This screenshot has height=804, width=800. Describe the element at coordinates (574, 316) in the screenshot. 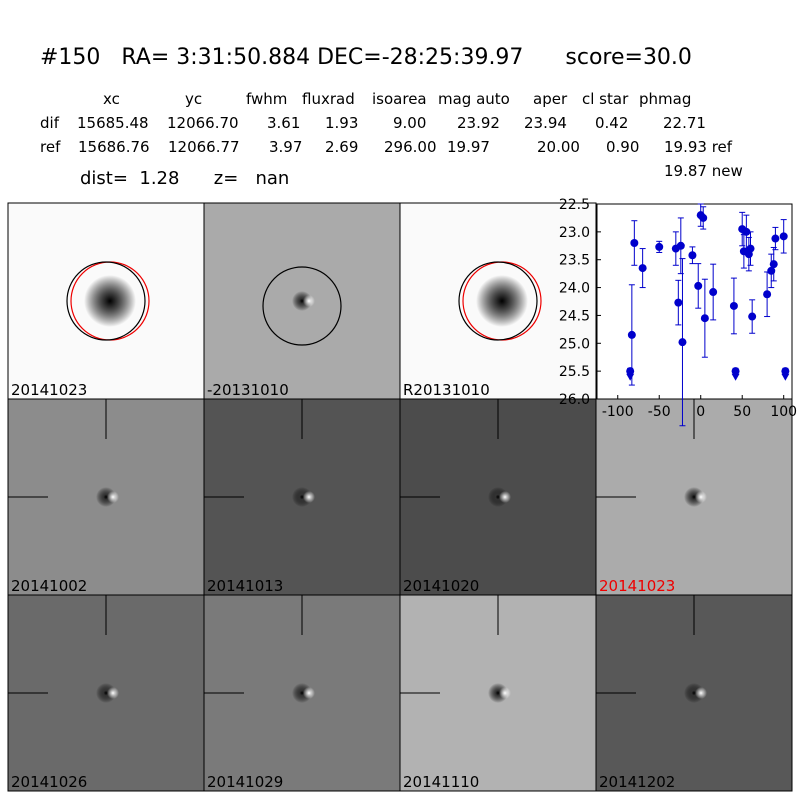

I see `y-tick-label: 24.5` at that location.